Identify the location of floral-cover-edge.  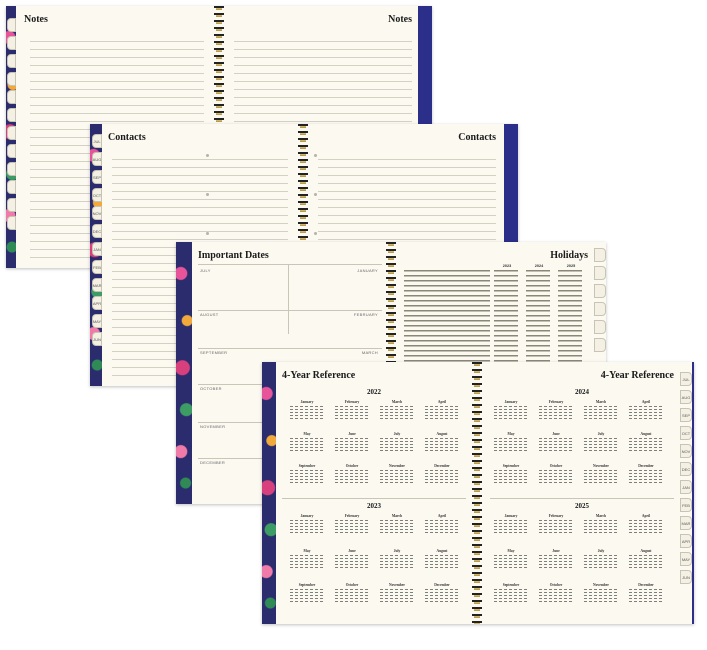
(269, 493).